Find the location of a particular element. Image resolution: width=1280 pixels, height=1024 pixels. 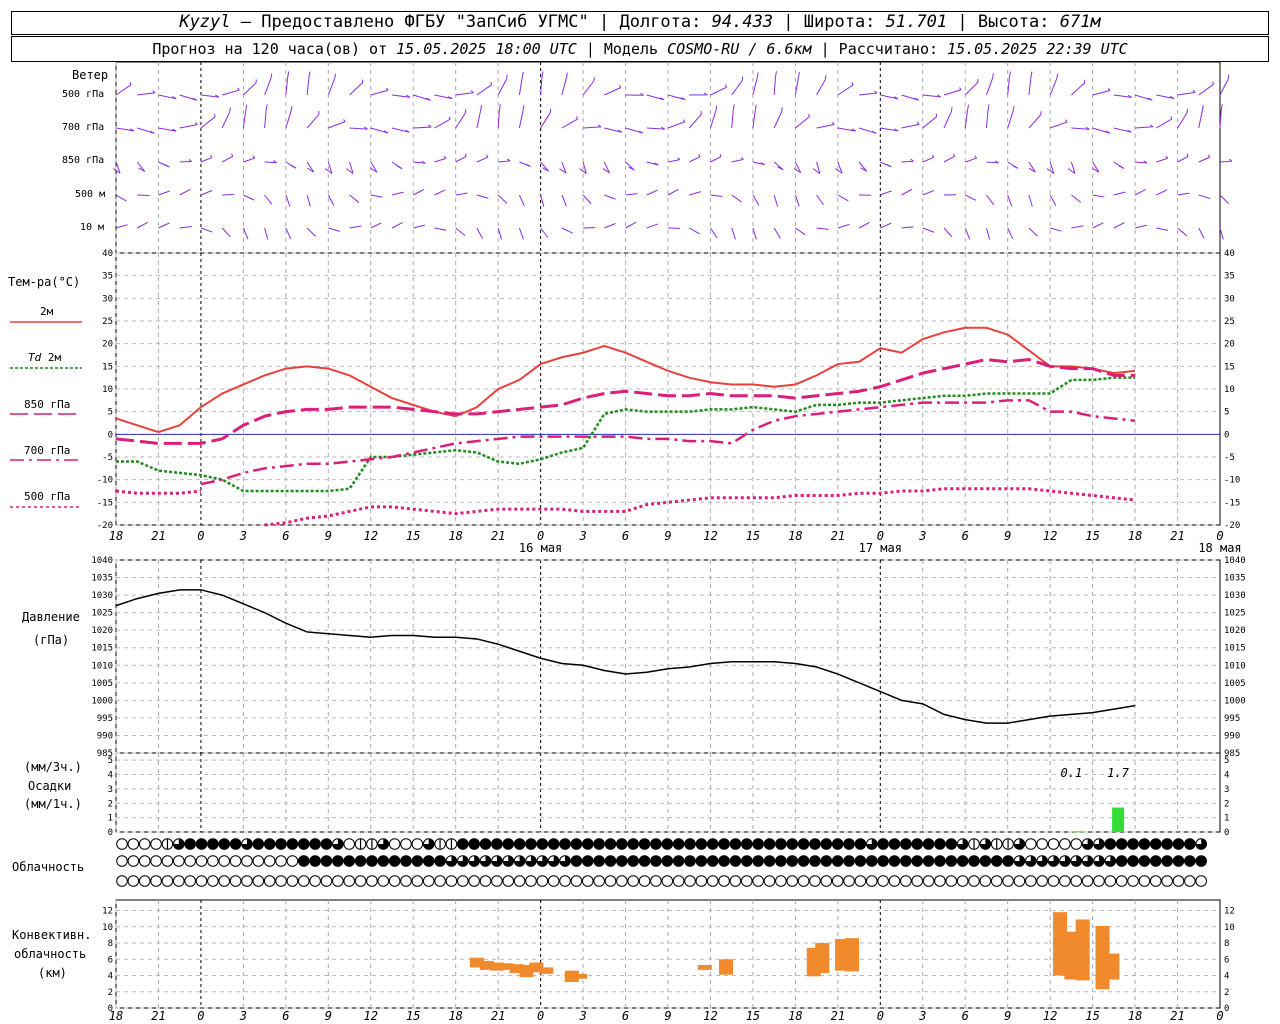

pressure-title: Давление is located at coordinates (51, 617).